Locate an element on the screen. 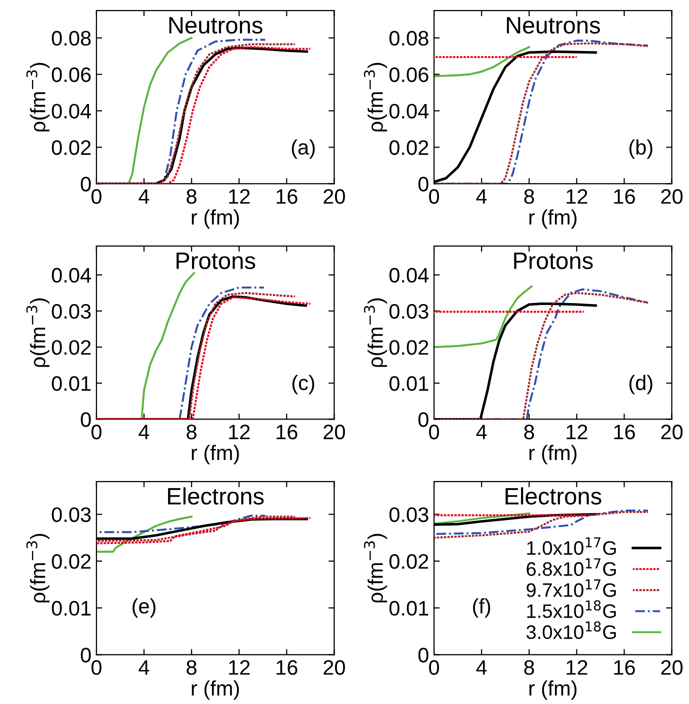 The image size is (689, 704). legend-label: 1.0x10$^{17}$G is located at coordinates (571, 546).